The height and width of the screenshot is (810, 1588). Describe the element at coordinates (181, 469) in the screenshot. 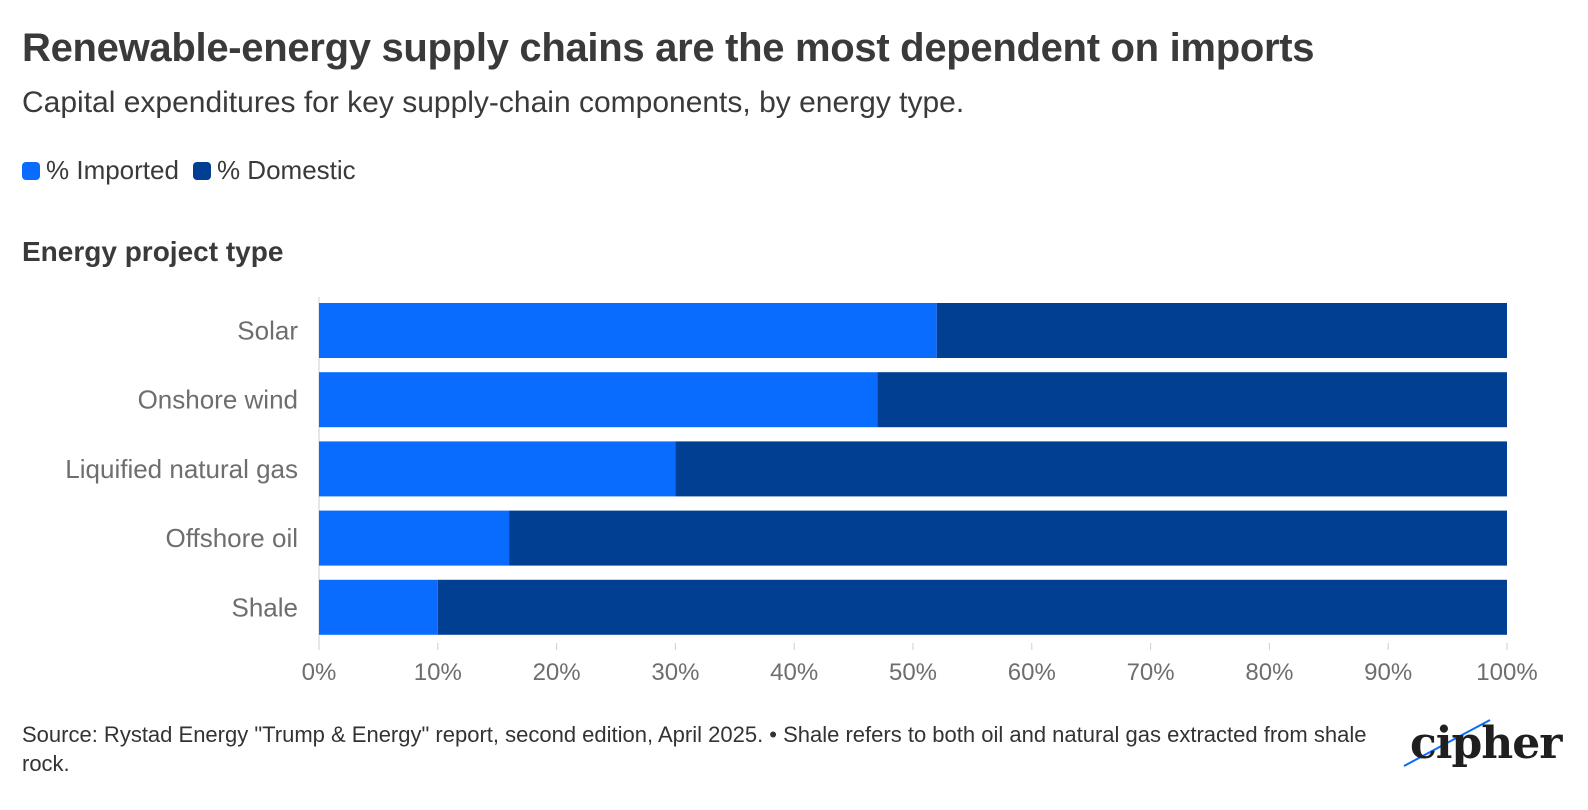

I see `category-label: Liquified natural gas` at that location.